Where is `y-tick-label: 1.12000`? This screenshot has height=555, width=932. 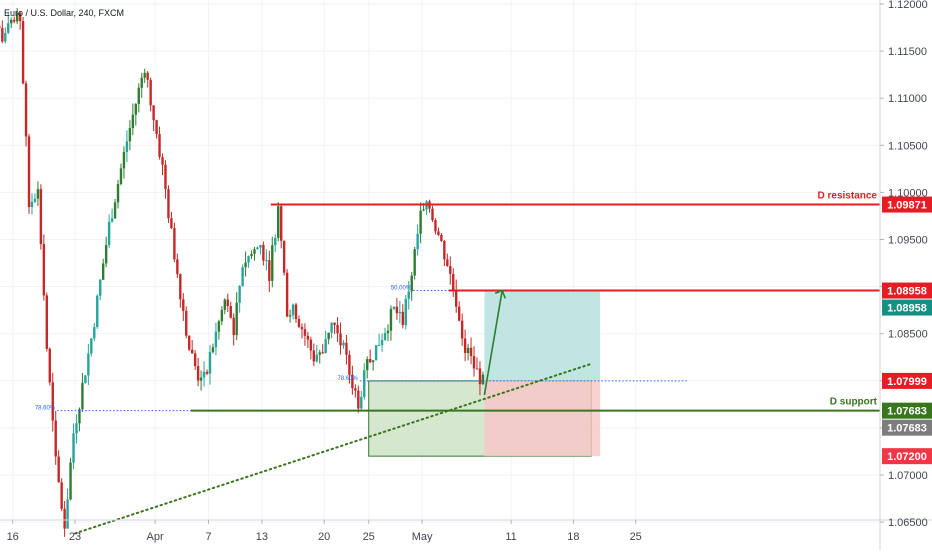
y-tick-label: 1.12000 is located at coordinates (908, 5).